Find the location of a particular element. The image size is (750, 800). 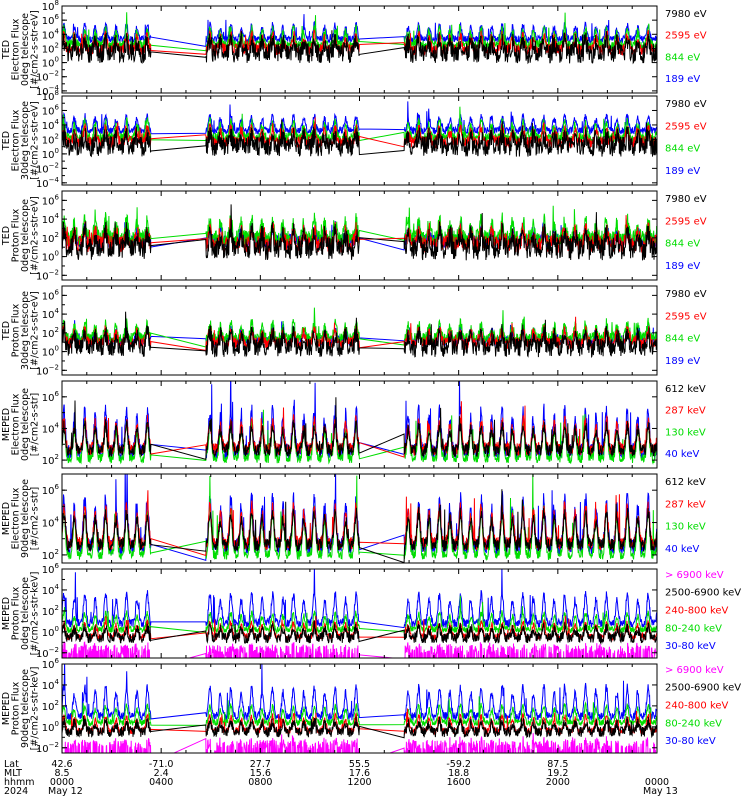

y-axis-label-line: 30deg telescope is located at coordinates (25, 330).